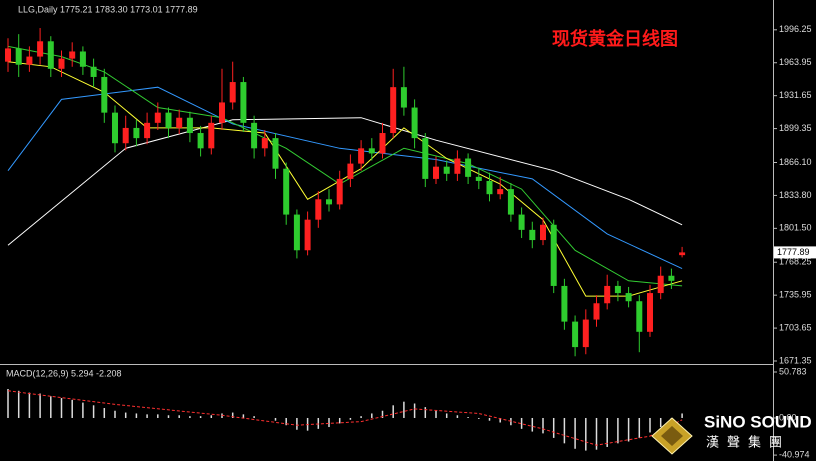  Describe the element at coordinates (795, 228) in the screenshot. I see `y-tick-label: 1801.50` at that location.